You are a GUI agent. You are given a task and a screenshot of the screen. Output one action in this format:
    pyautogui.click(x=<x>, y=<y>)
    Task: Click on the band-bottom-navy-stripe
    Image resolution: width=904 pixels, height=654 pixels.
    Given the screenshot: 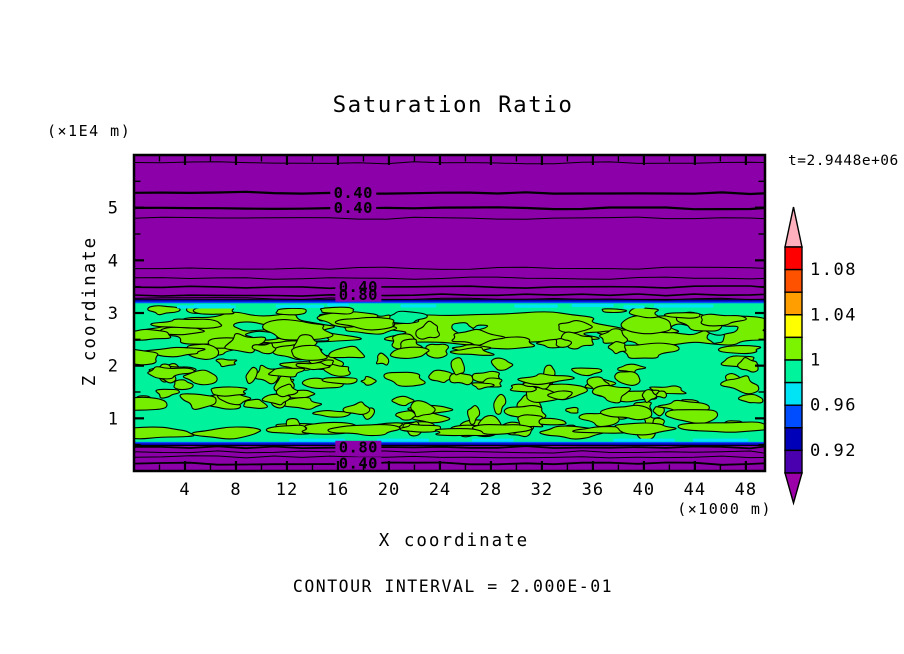 What is the action you would take?
    pyautogui.click(x=449, y=444)
    